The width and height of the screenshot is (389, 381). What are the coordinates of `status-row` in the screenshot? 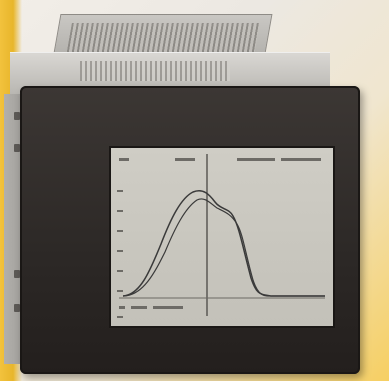 It's located at (220, 159).